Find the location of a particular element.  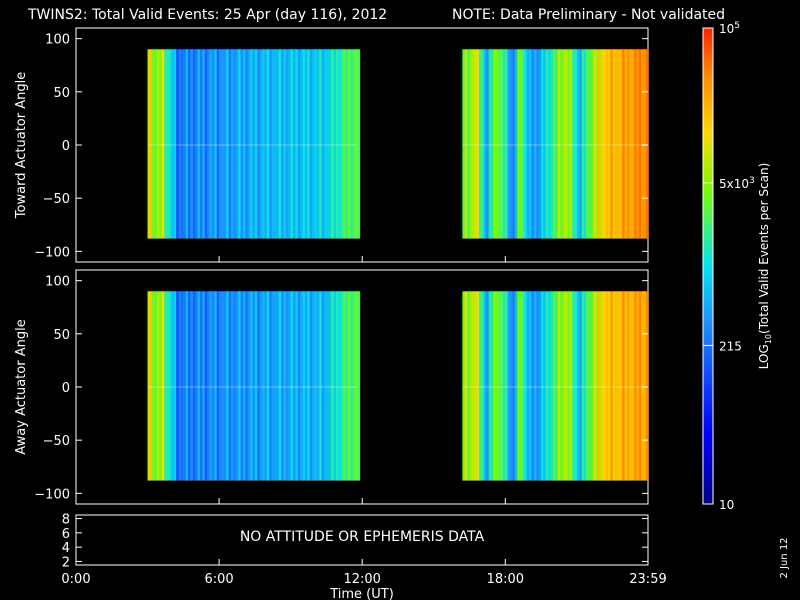

y-tick-label: 8 is located at coordinates (66, 520).